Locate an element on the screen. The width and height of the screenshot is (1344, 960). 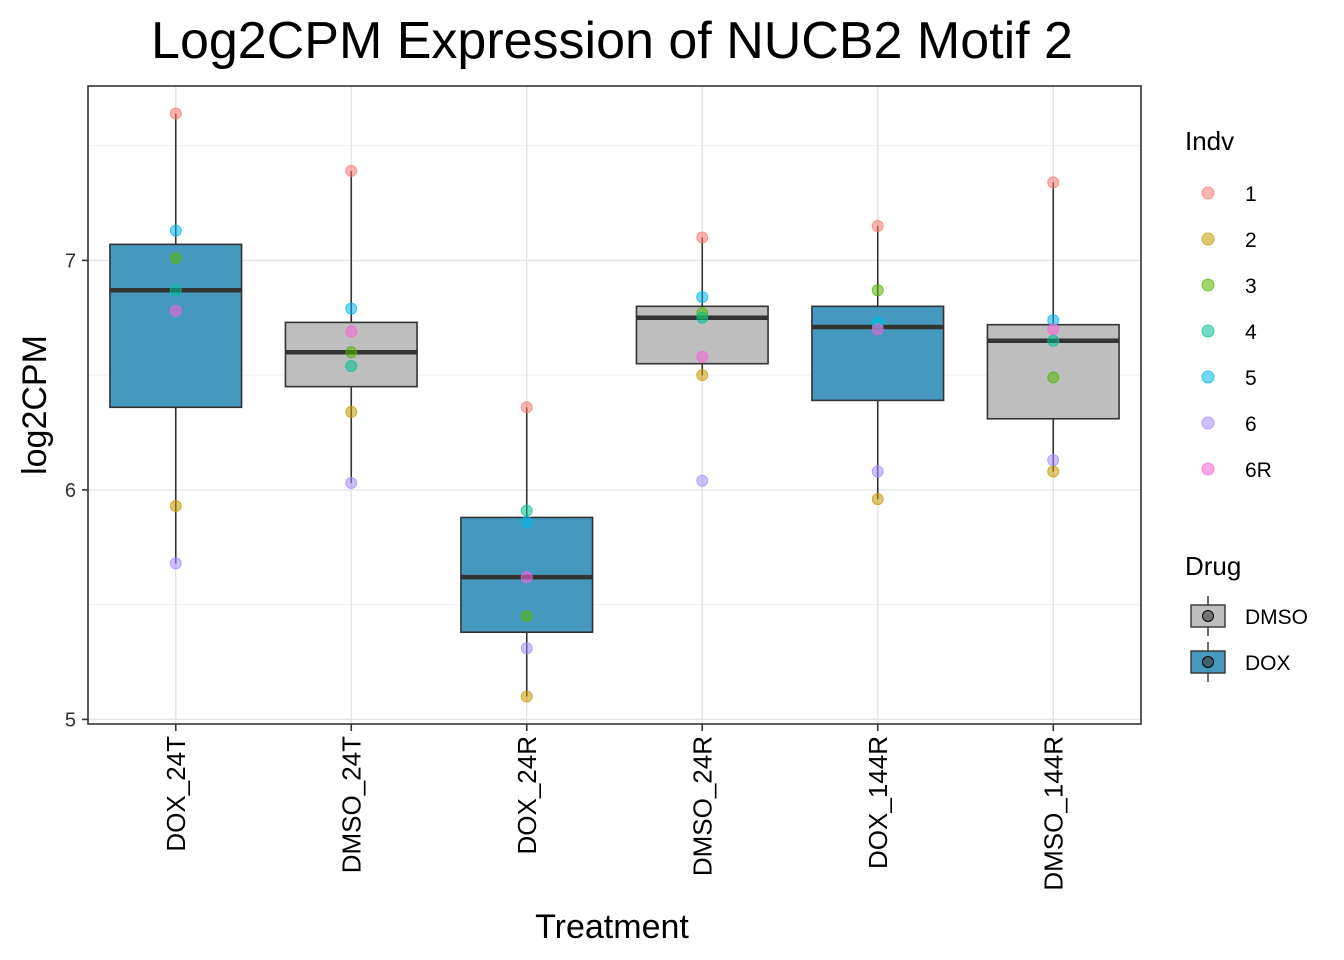
legend: Indv 1 2 3 4 5 6 6R Drug DMSO DOX is located at coordinates (1246, 404).